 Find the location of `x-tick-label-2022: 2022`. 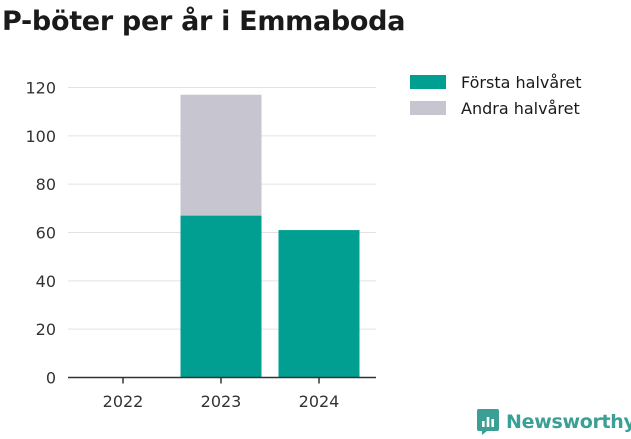

x-tick-label-2022: 2022 is located at coordinates (123, 401).